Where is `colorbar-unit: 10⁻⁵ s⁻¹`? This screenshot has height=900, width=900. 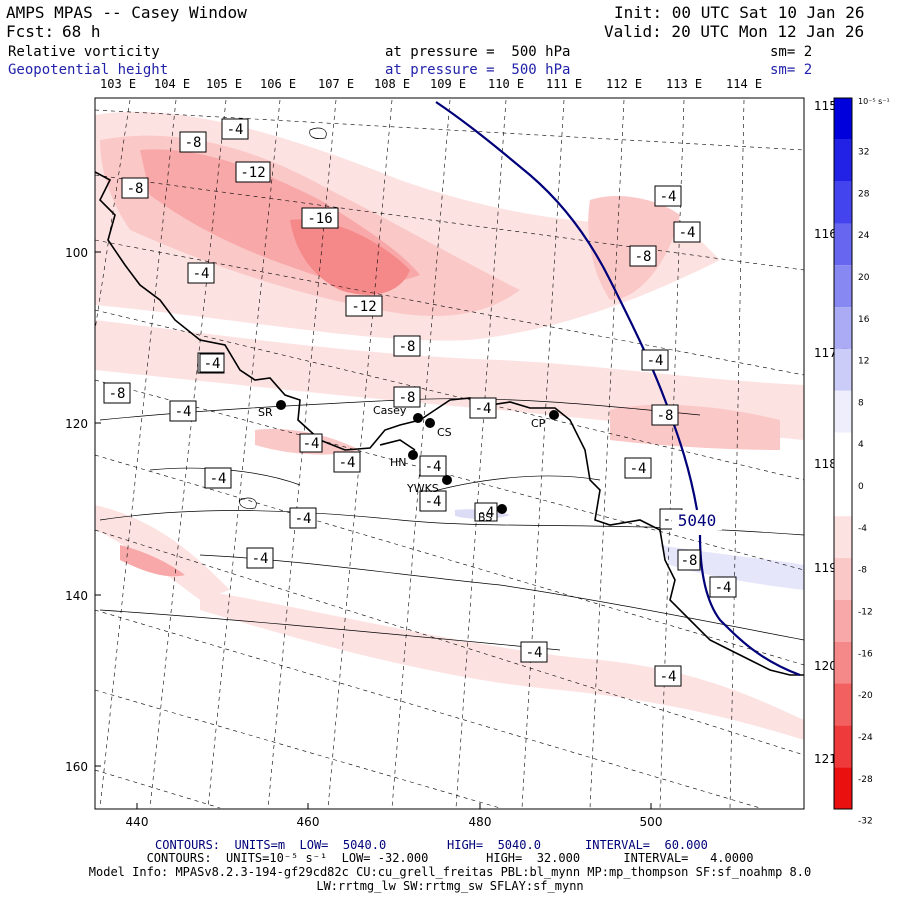 colorbar-unit: 10⁻⁵ s⁻¹ is located at coordinates (874, 101).